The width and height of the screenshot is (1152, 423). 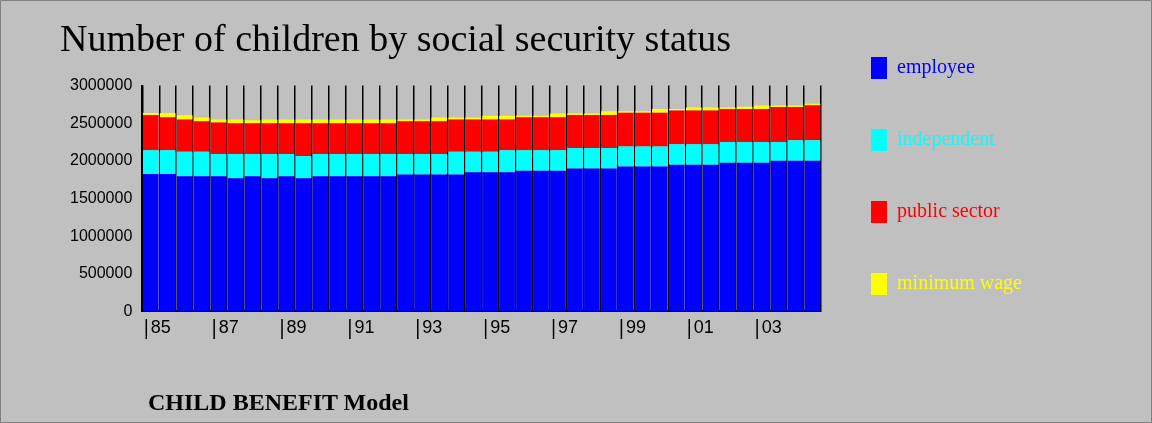 What do you see at coordinates (101, 235) in the screenshot?
I see `y-tick-label: 1000000` at bounding box center [101, 235].